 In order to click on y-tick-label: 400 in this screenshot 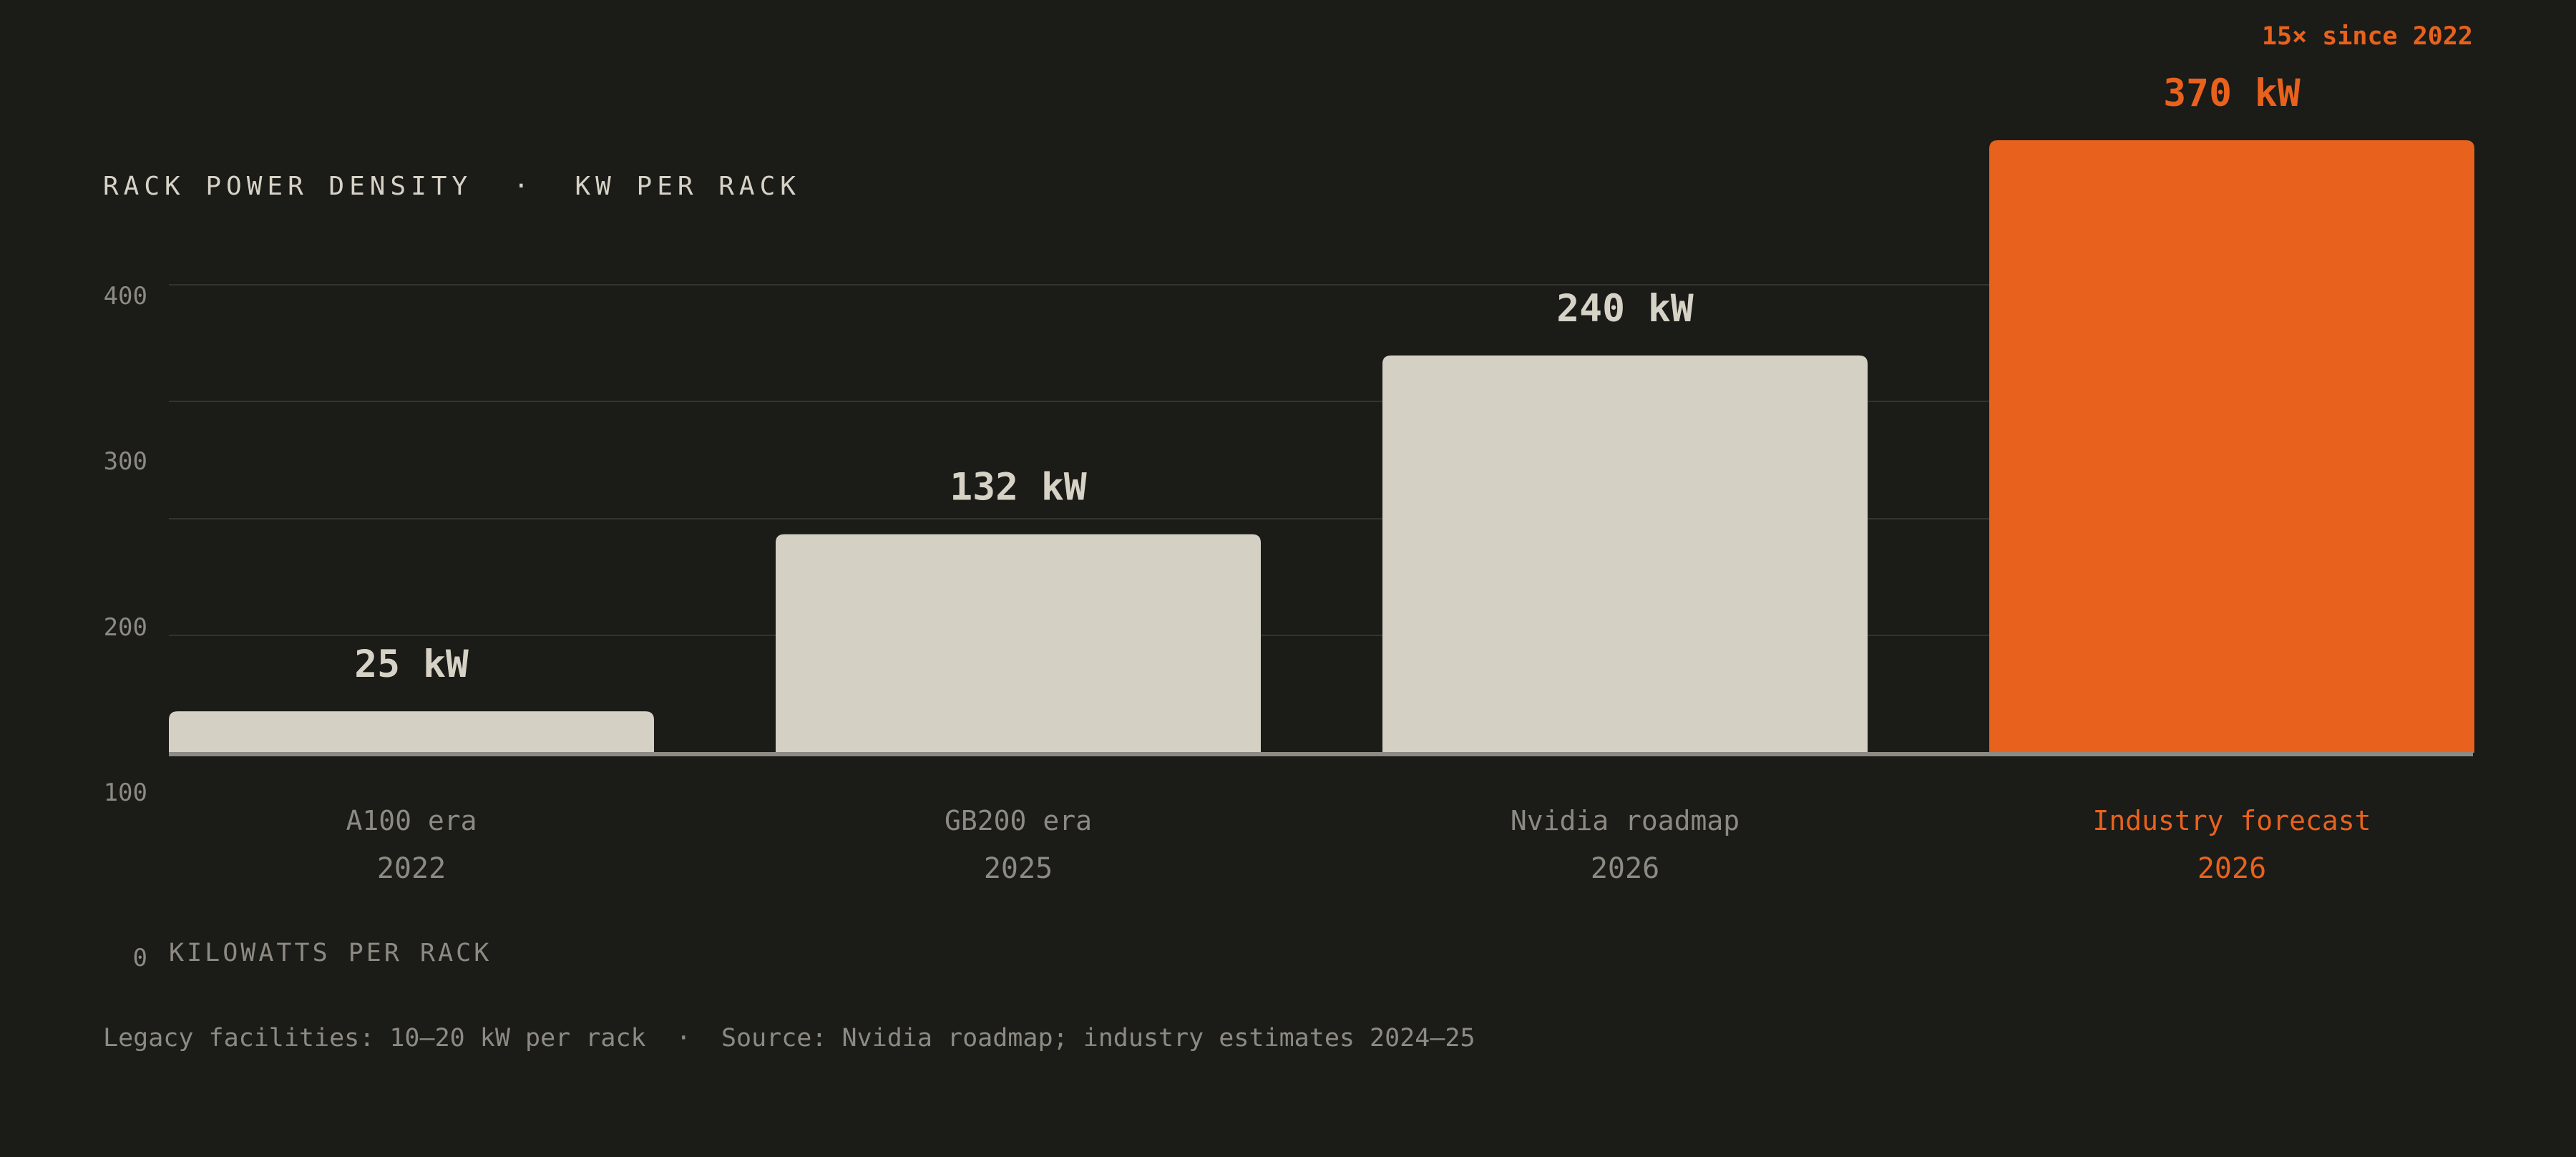, I will do `click(125, 296)`.